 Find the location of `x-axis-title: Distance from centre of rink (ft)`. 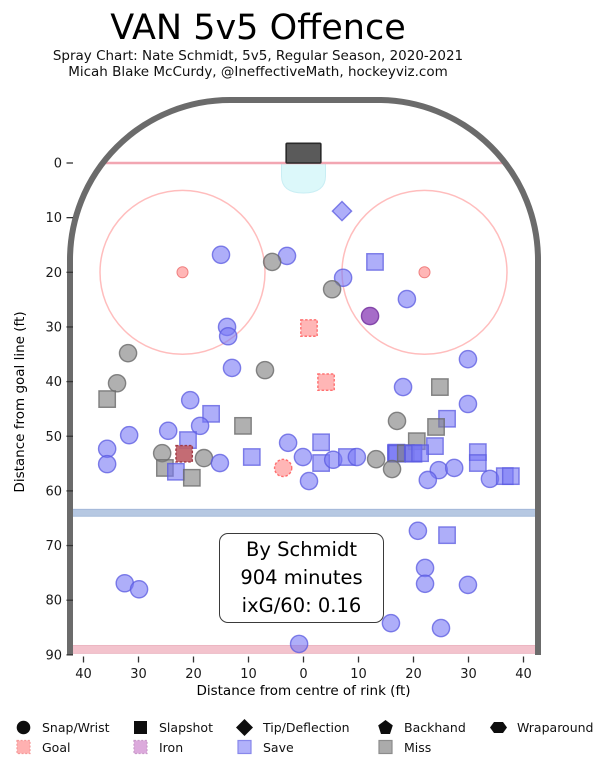

x-axis-title: Distance from centre of rink (ft) is located at coordinates (303, 691).